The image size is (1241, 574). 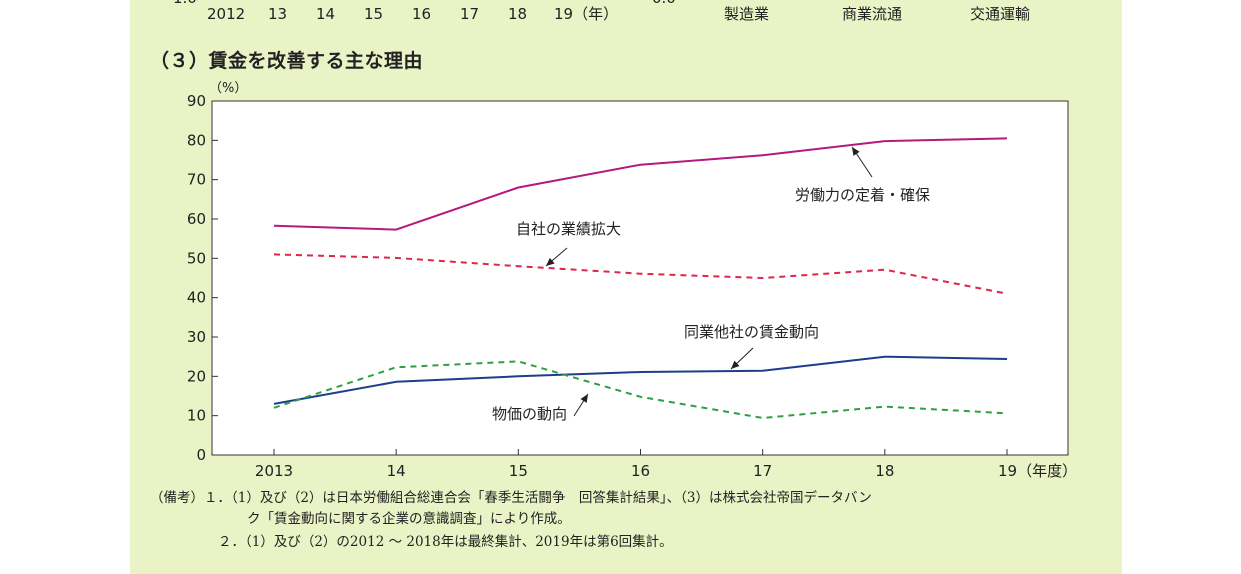 I want to click on x-tick-label-2013: 2013, so click(x=274, y=471).